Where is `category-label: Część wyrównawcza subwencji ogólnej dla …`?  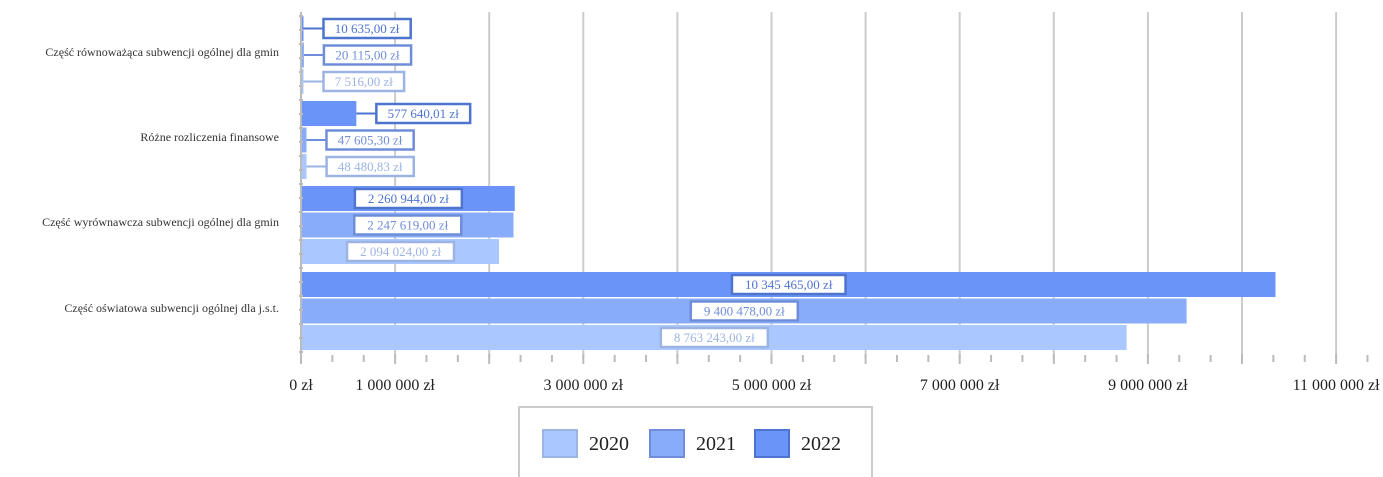
category-label: Część wyrównawcza subwencji ogólnej dla … is located at coordinates (160, 222).